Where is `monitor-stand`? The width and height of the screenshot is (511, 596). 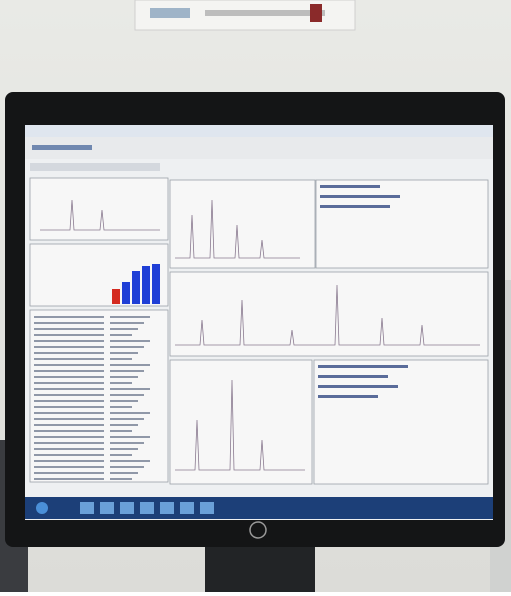
monitor-stand is located at coordinates (260, 566).